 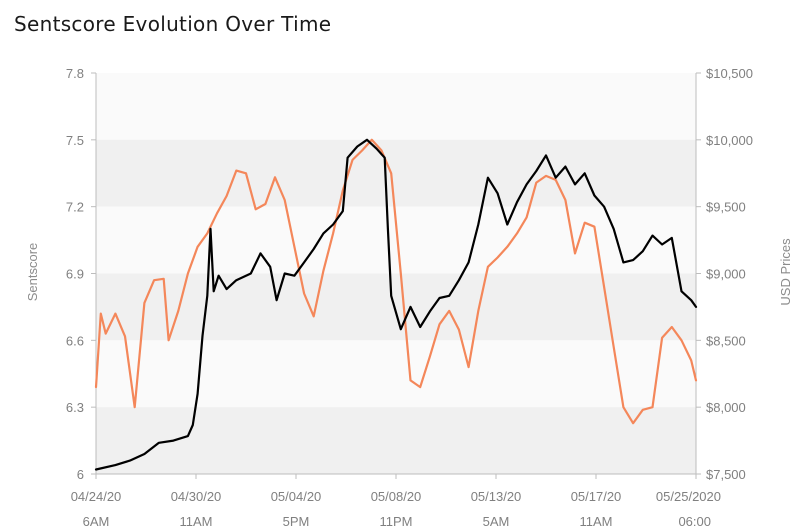 What do you see at coordinates (726, 340) in the screenshot?
I see `right-tick-label: $8,500` at bounding box center [726, 340].